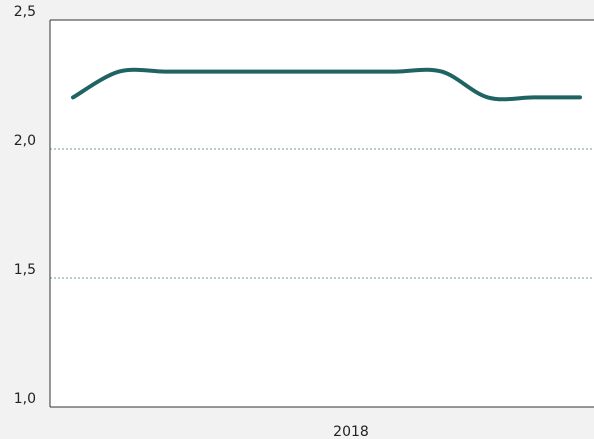 Image resolution: width=594 pixels, height=439 pixels. Describe the element at coordinates (25, 399) in the screenshot. I see `y-tick-label: 1,0` at that location.